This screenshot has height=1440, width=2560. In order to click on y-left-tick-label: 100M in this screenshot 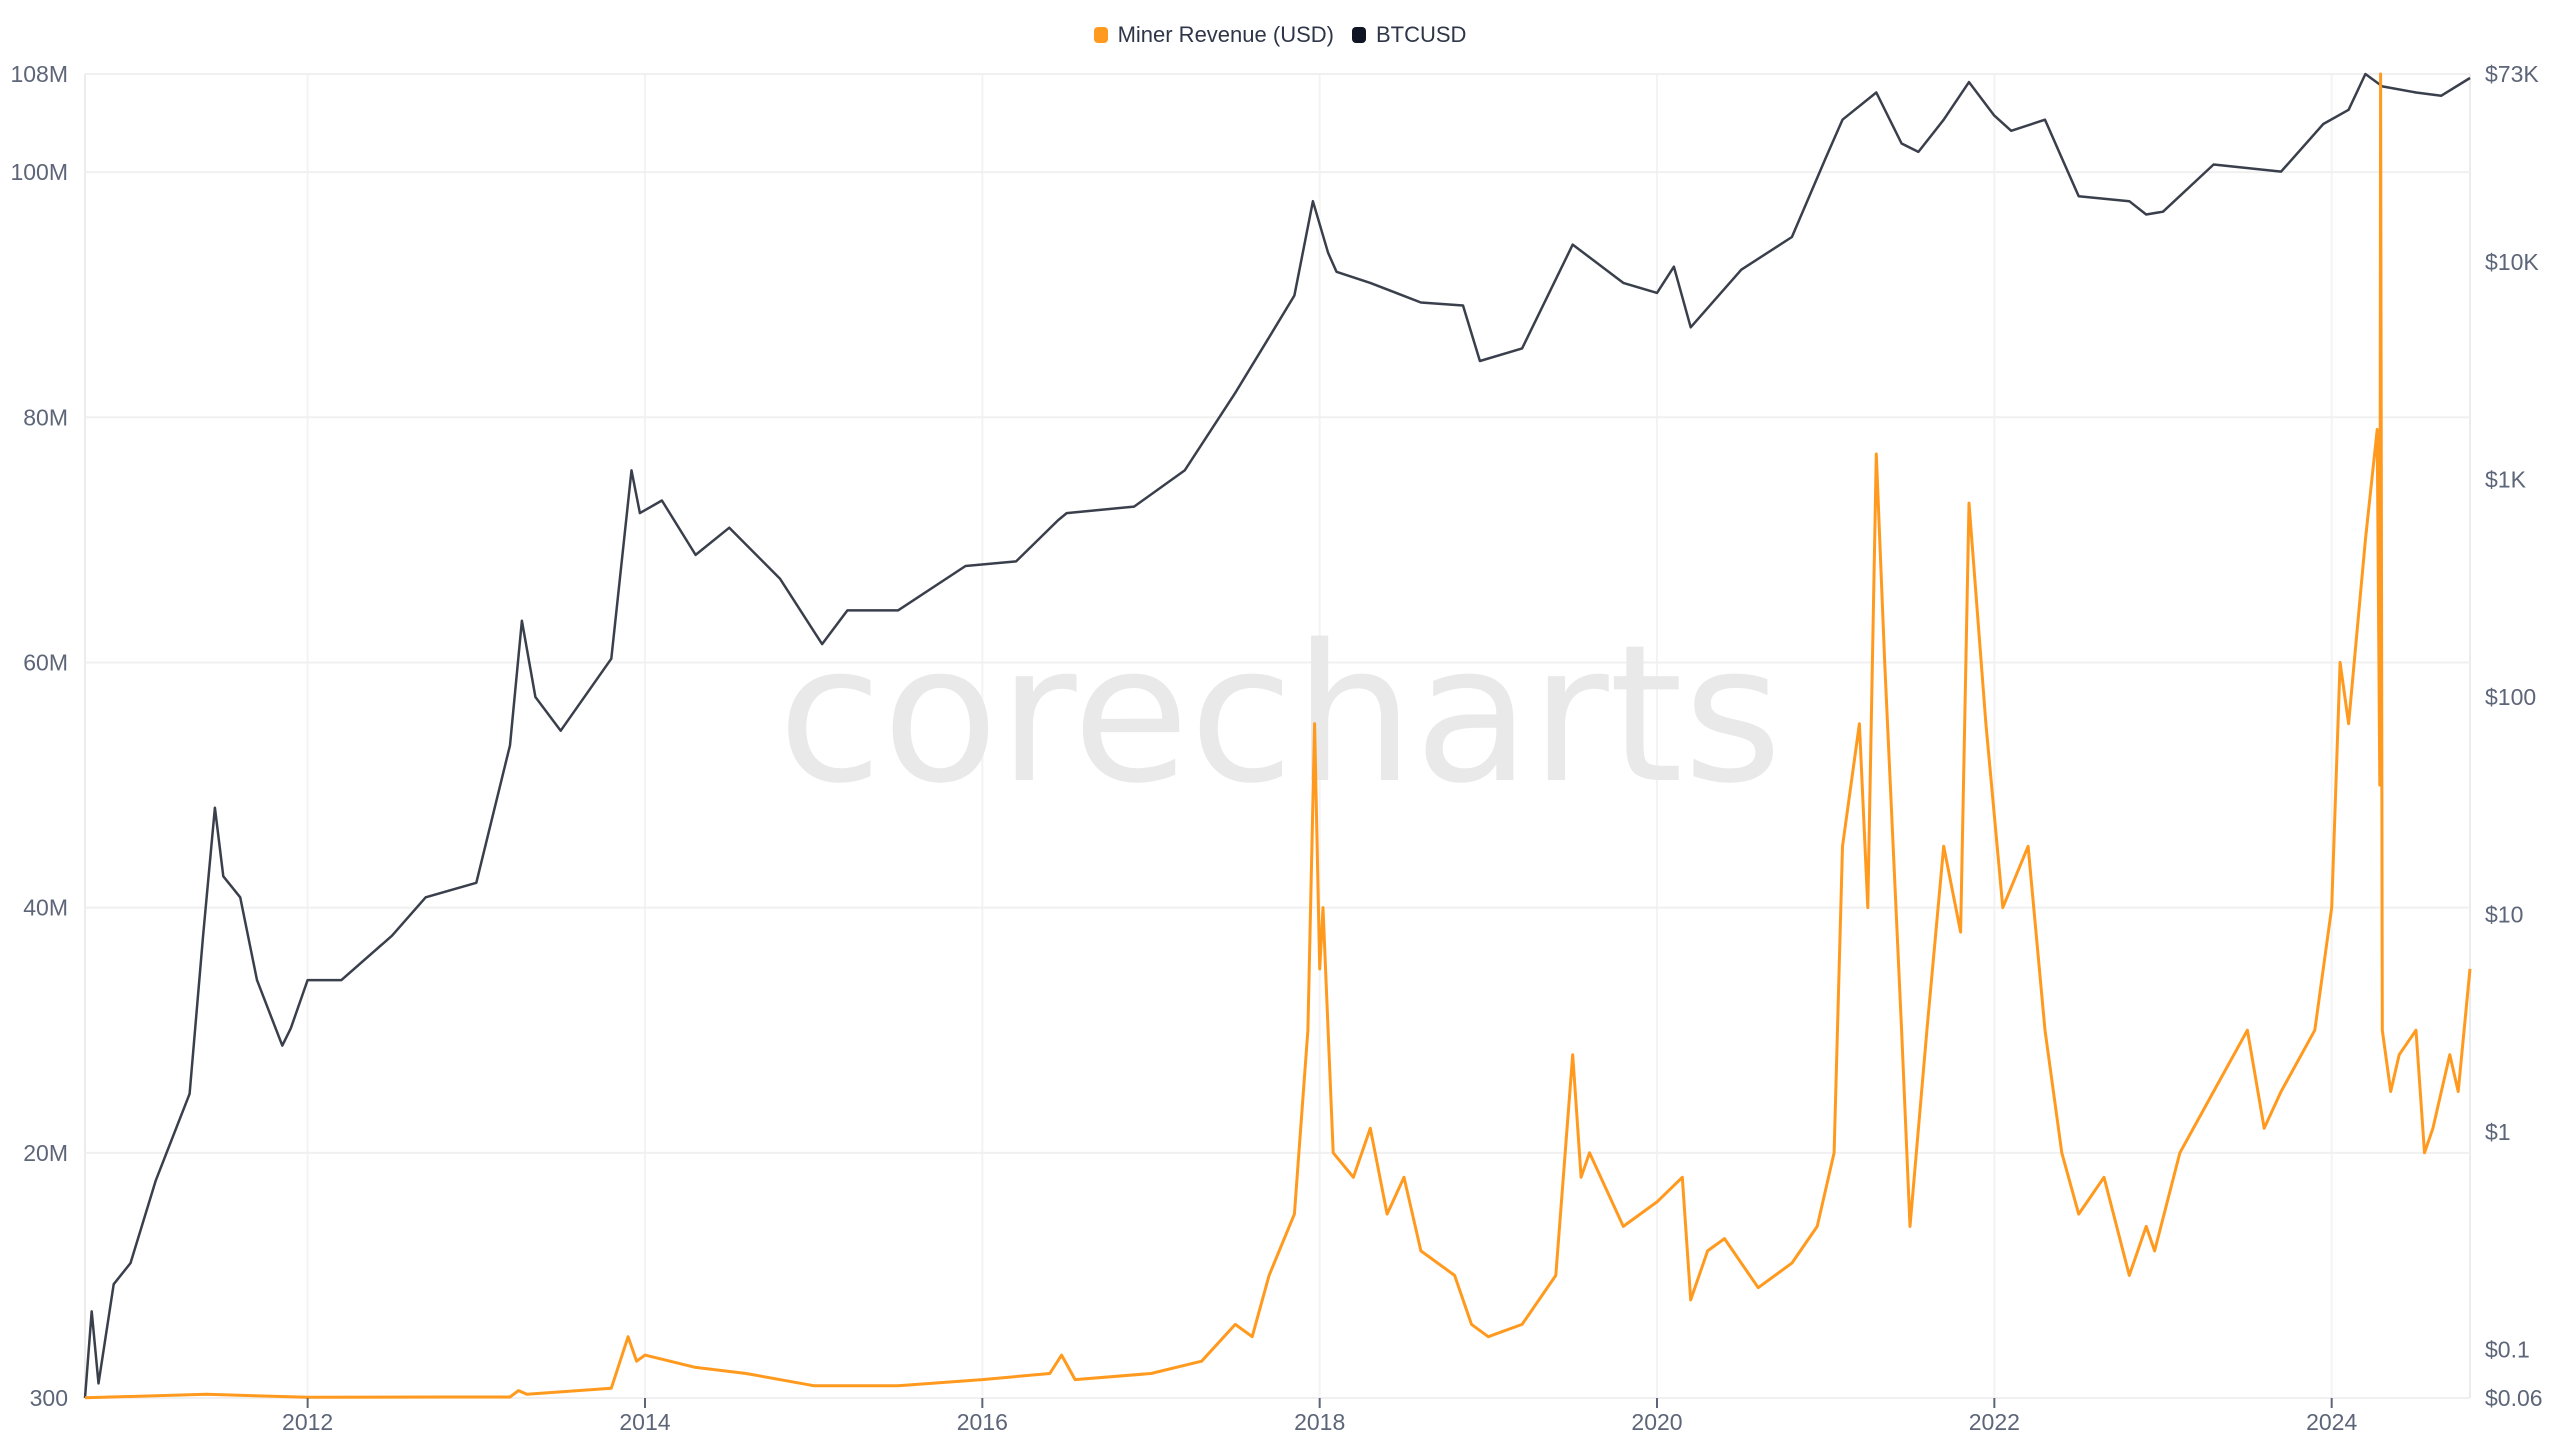, I will do `click(39, 172)`.